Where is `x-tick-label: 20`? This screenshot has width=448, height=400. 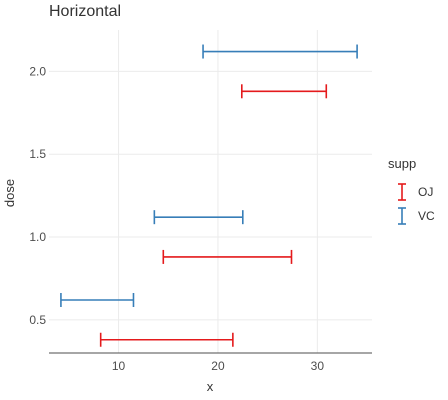 x-tick-label: 20 is located at coordinates (218, 366).